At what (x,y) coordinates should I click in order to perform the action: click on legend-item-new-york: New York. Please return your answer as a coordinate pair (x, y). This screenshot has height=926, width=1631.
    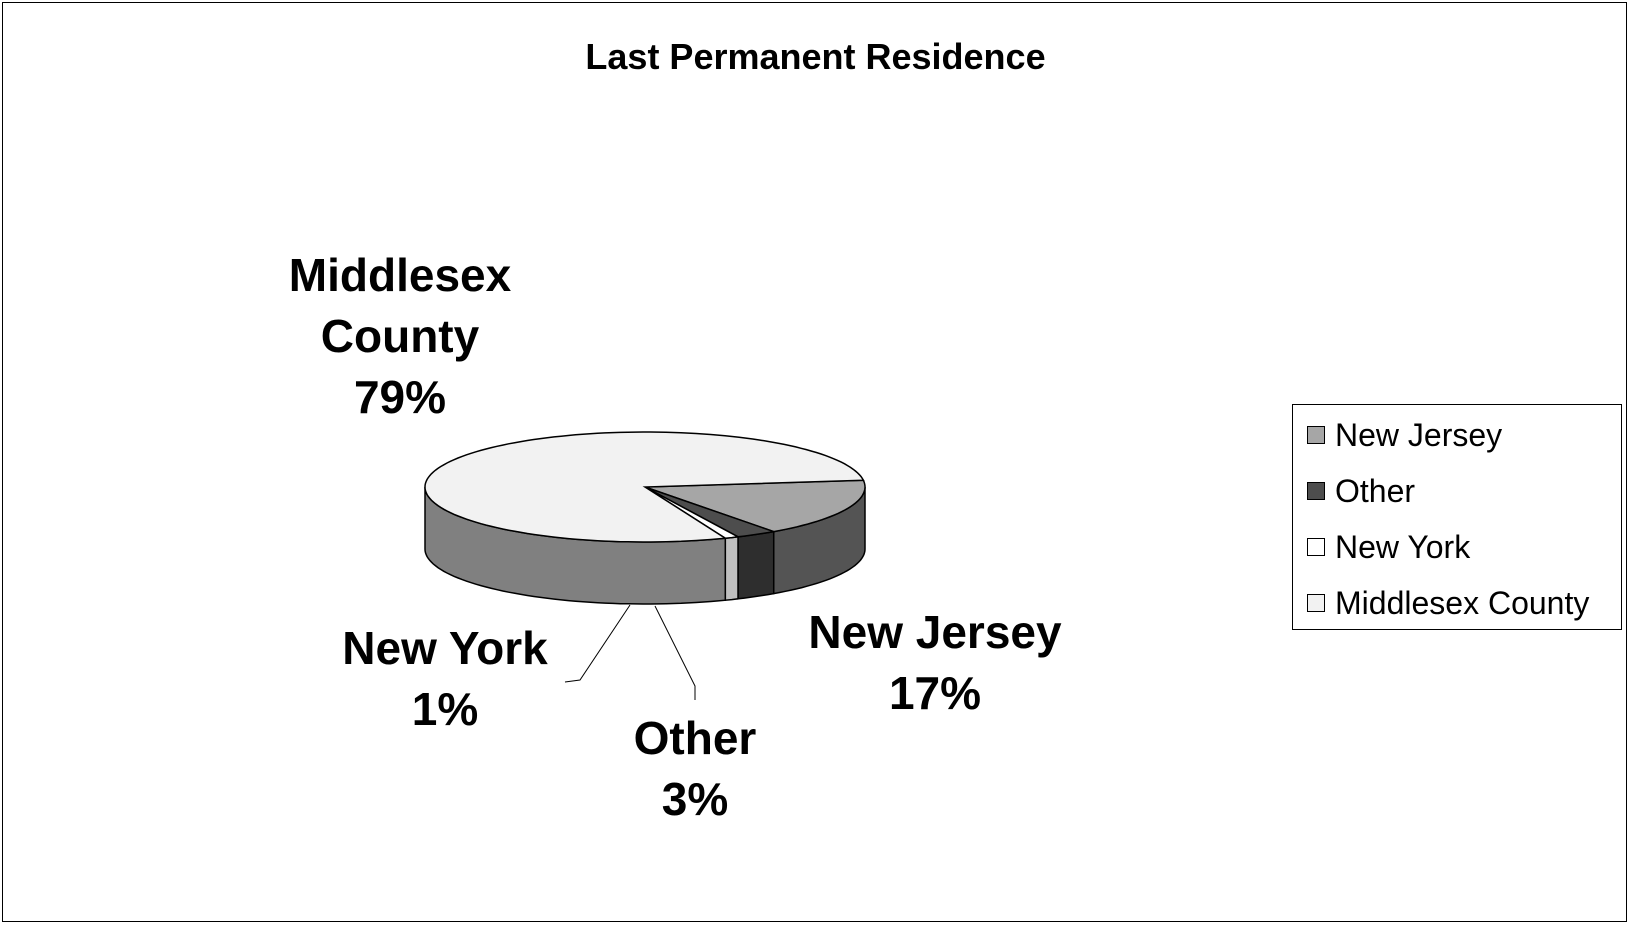
    Looking at the image, I should click on (1388, 547).